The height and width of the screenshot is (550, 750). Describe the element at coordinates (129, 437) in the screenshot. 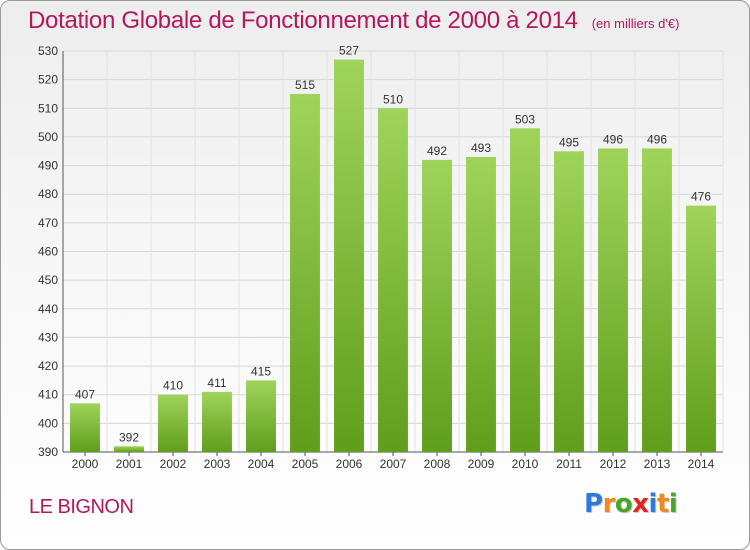

I see `value-label: 392` at that location.